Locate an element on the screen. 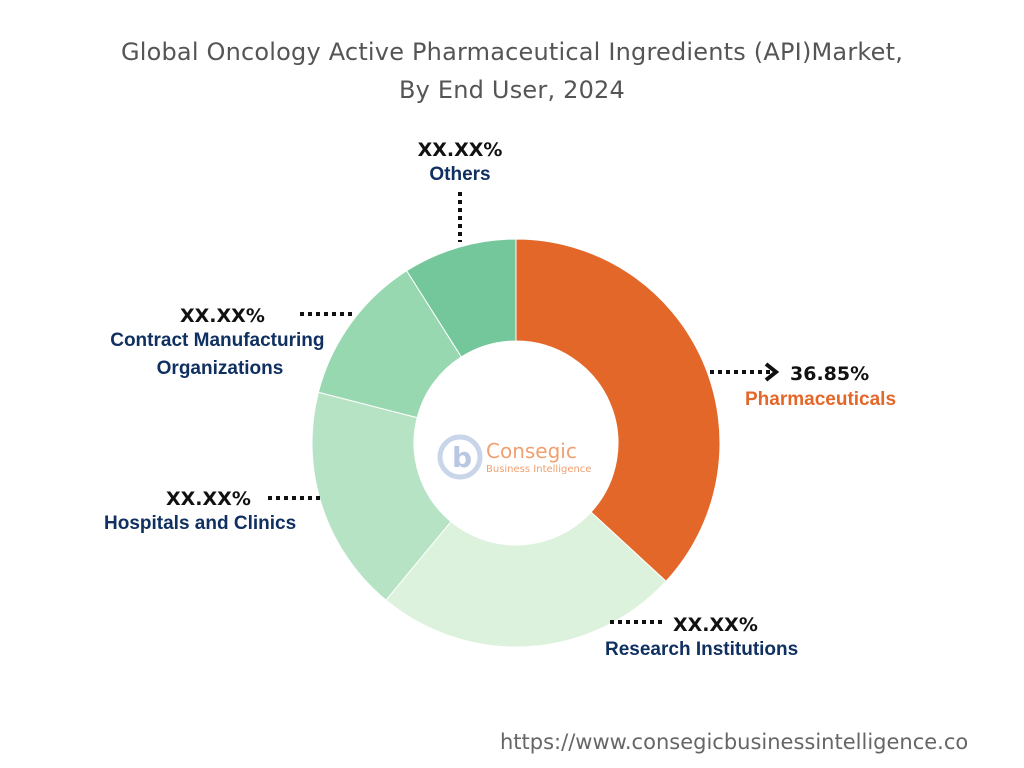 The width and height of the screenshot is (1024, 768). chart-title-line-2: By End User, 2024 is located at coordinates (512, 90).